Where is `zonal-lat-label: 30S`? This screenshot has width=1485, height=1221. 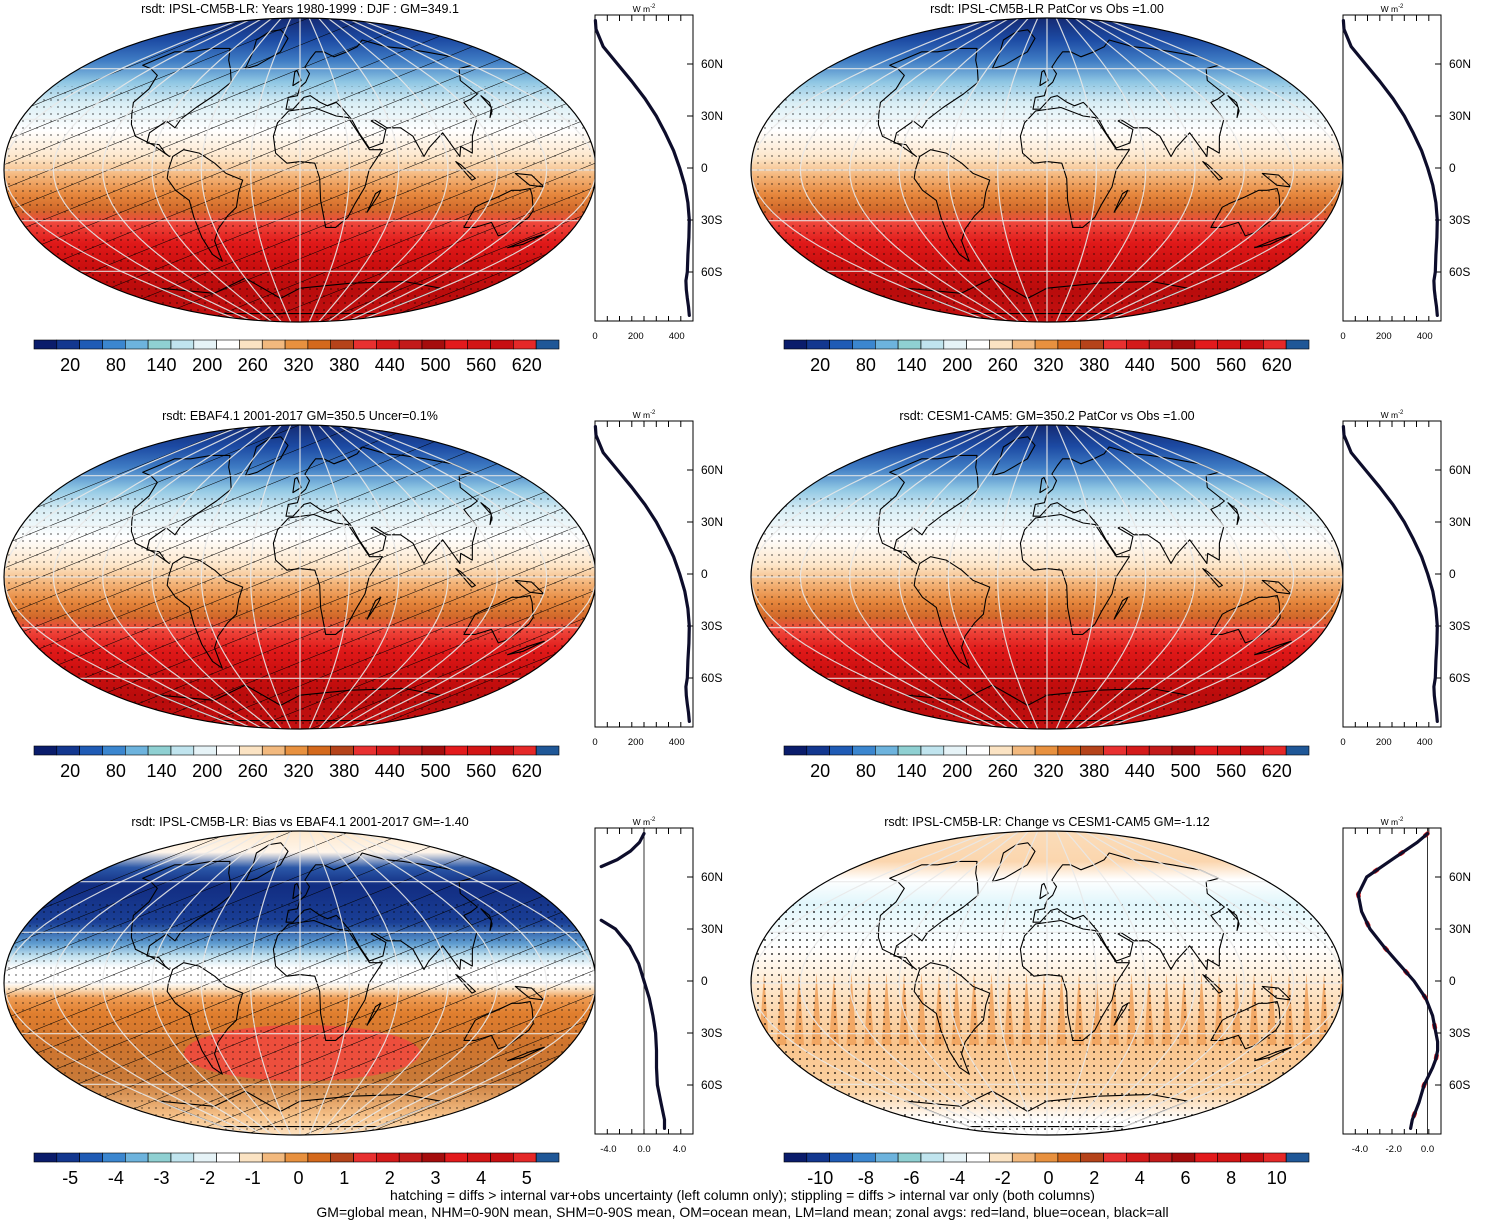
zonal-lat-label: 30S is located at coordinates (1459, 220).